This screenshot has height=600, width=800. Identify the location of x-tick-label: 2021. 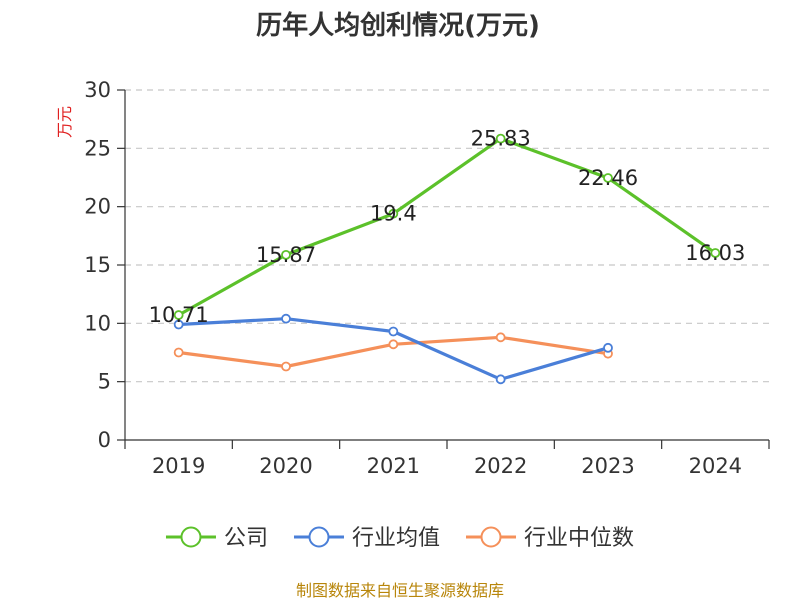
(393, 466).